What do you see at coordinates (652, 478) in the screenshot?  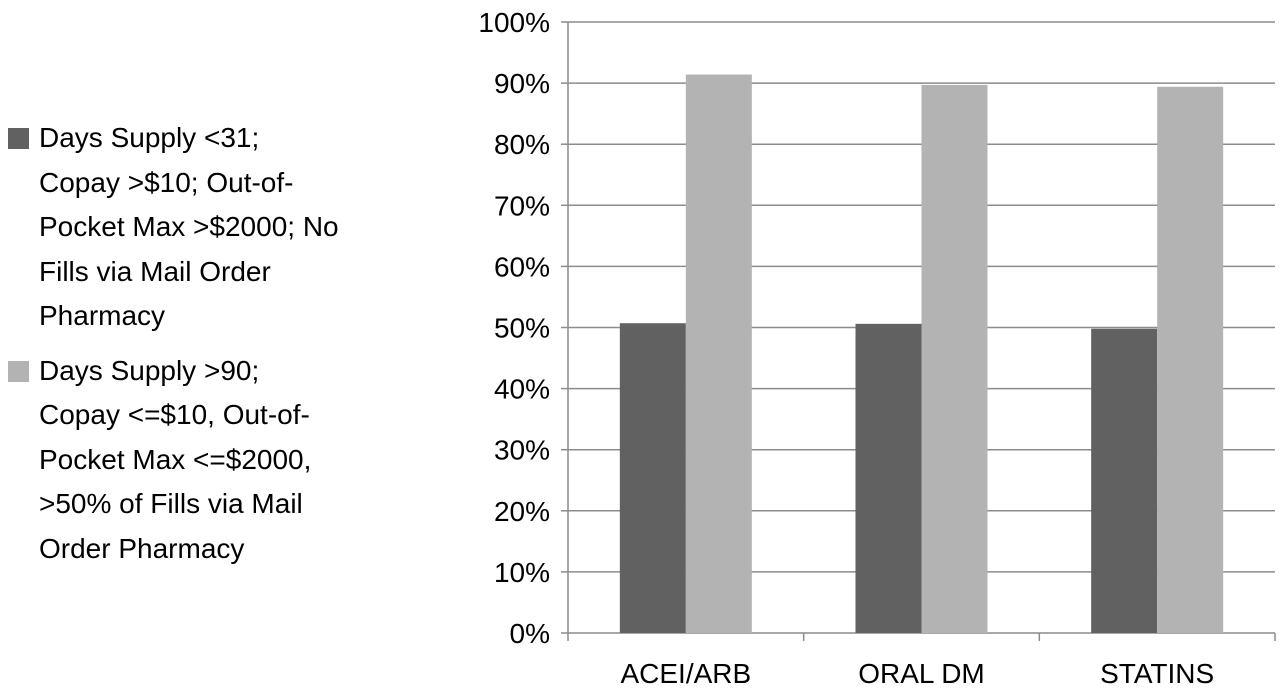 I see `bar-series-1-acei-arb` at bounding box center [652, 478].